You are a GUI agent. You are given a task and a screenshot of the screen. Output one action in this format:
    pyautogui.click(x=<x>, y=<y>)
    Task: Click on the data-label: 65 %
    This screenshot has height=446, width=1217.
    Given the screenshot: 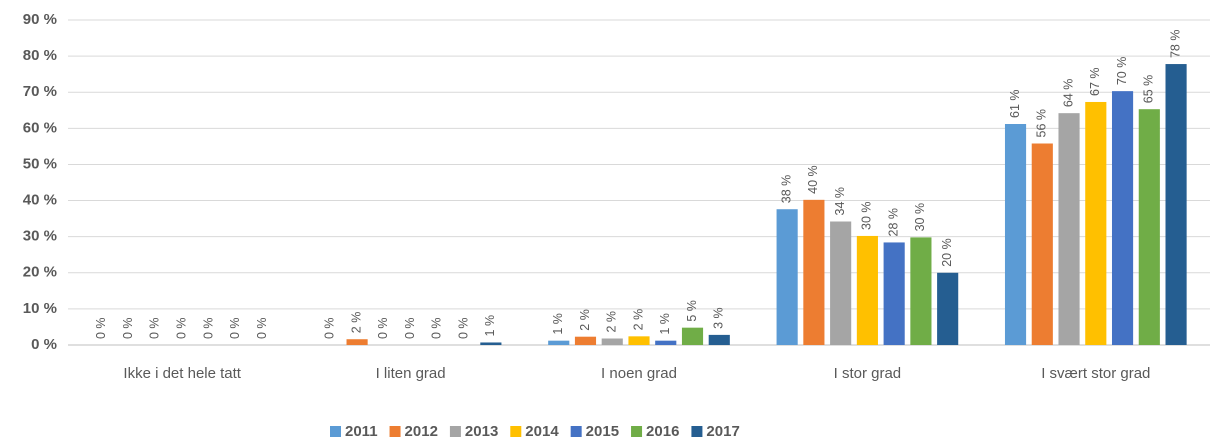 What is the action you would take?
    pyautogui.click(x=1149, y=89)
    